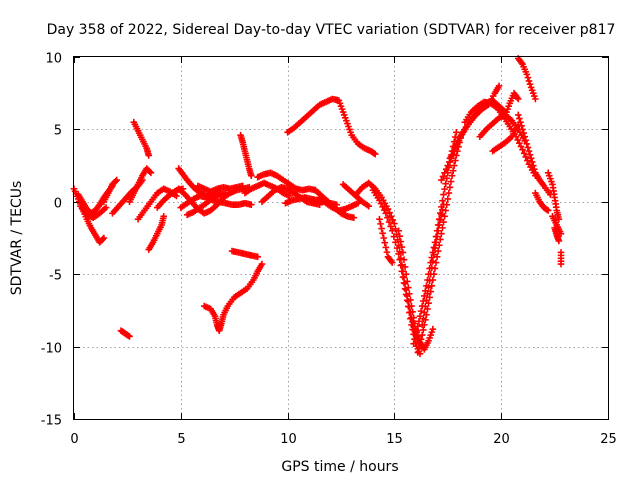 The height and width of the screenshot is (480, 640). I want to click on y-tick-label: -15, so click(51, 421).